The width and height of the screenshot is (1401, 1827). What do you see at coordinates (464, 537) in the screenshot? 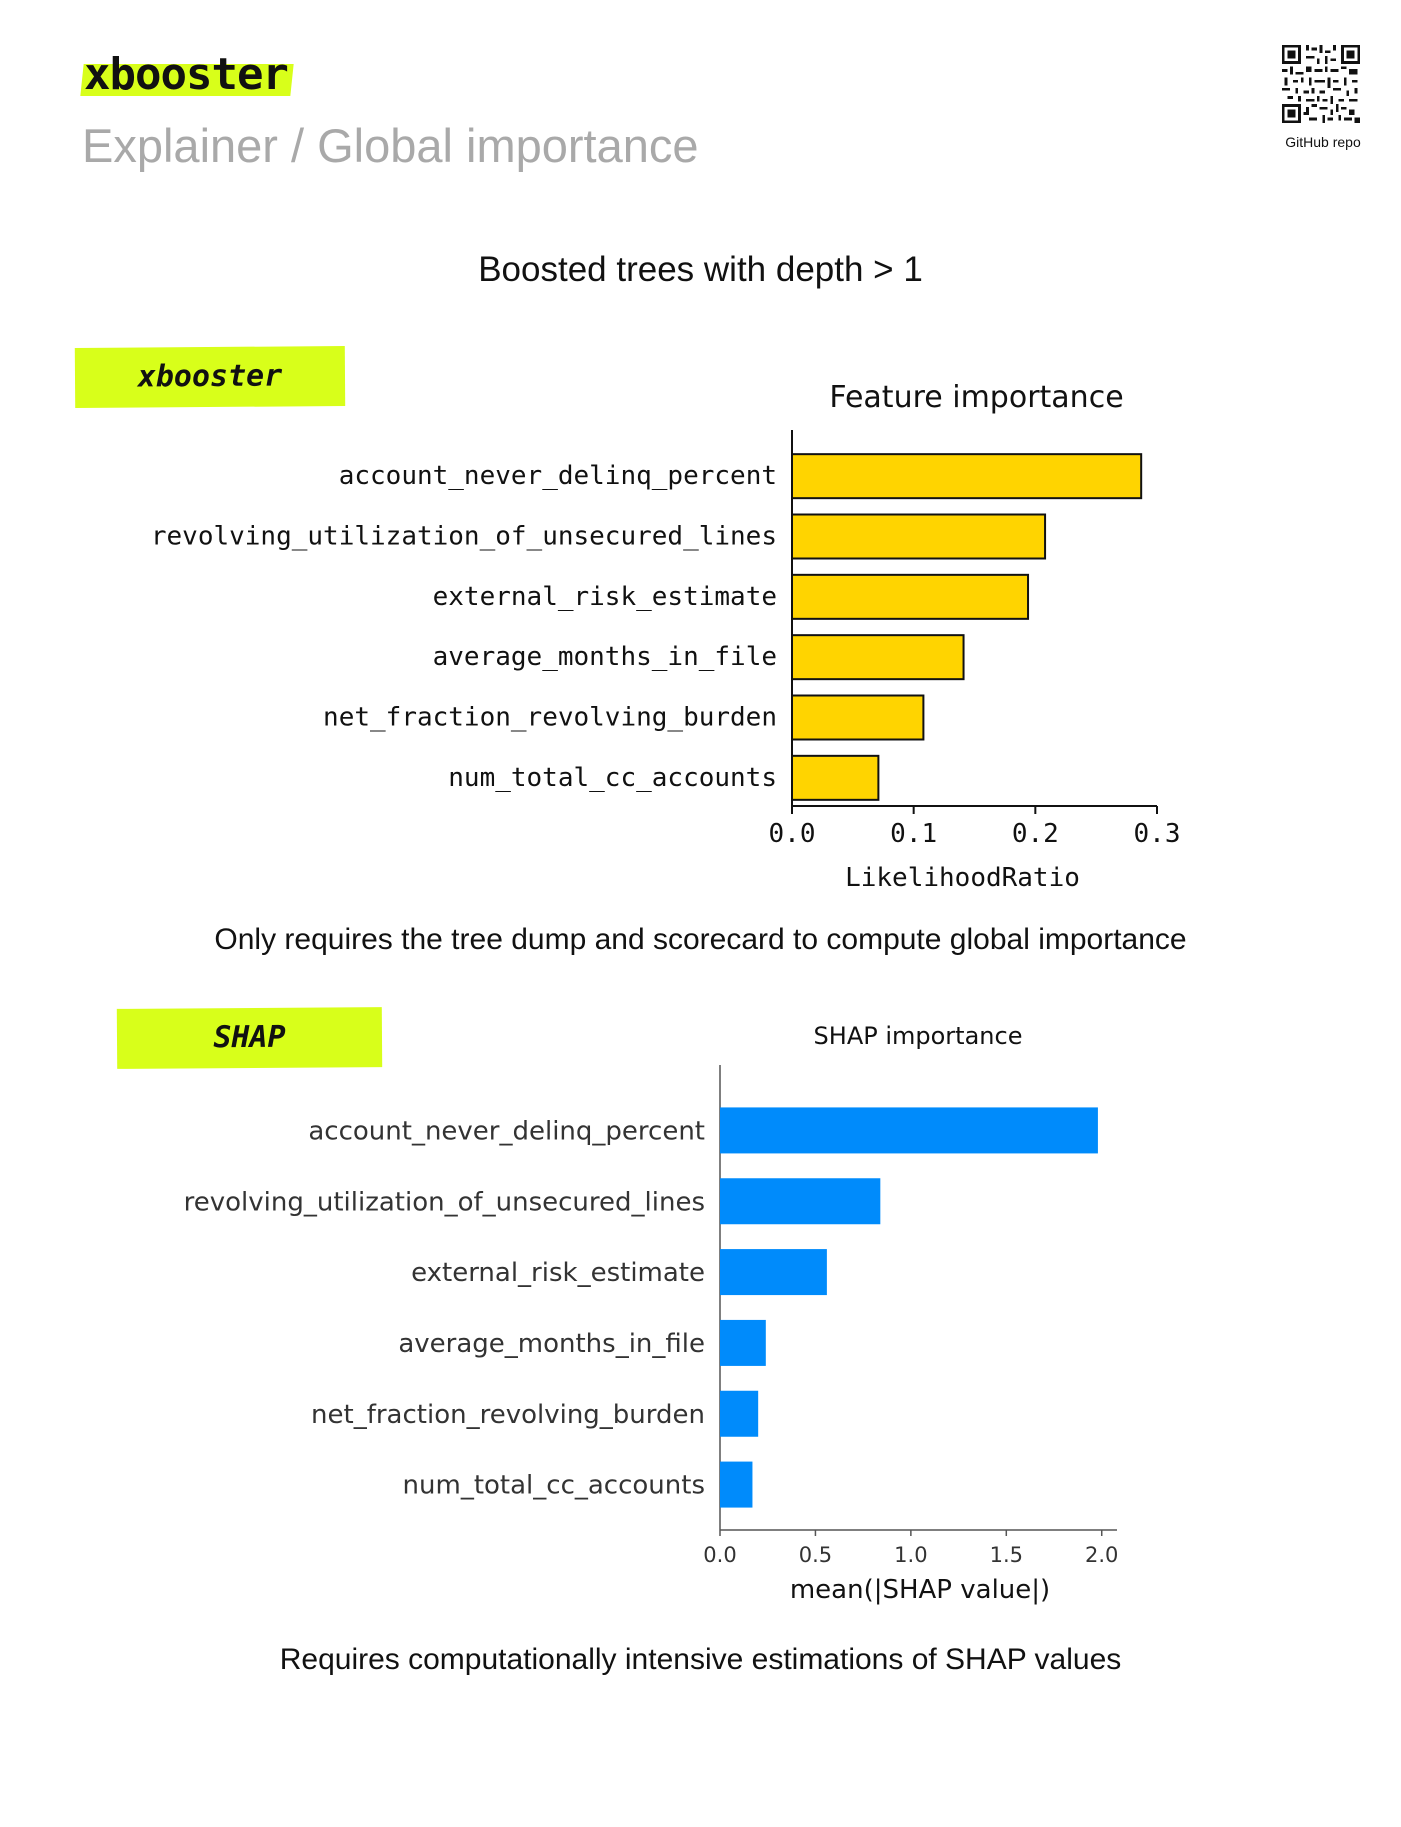
I see `chart1-category-label: revolving_utilization_of_unsecured_lines` at bounding box center [464, 537].